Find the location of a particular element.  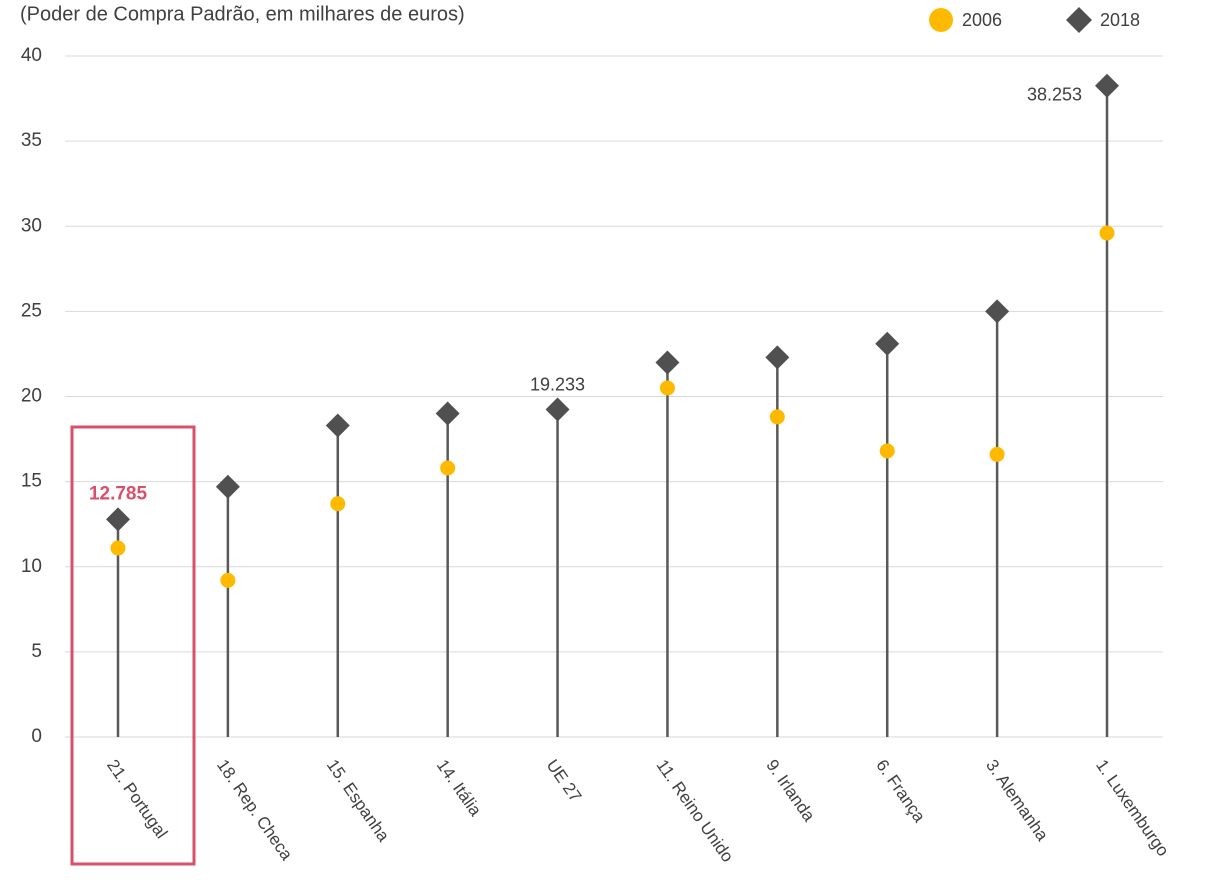

y-tick-label: 25 is located at coordinates (31, 310).